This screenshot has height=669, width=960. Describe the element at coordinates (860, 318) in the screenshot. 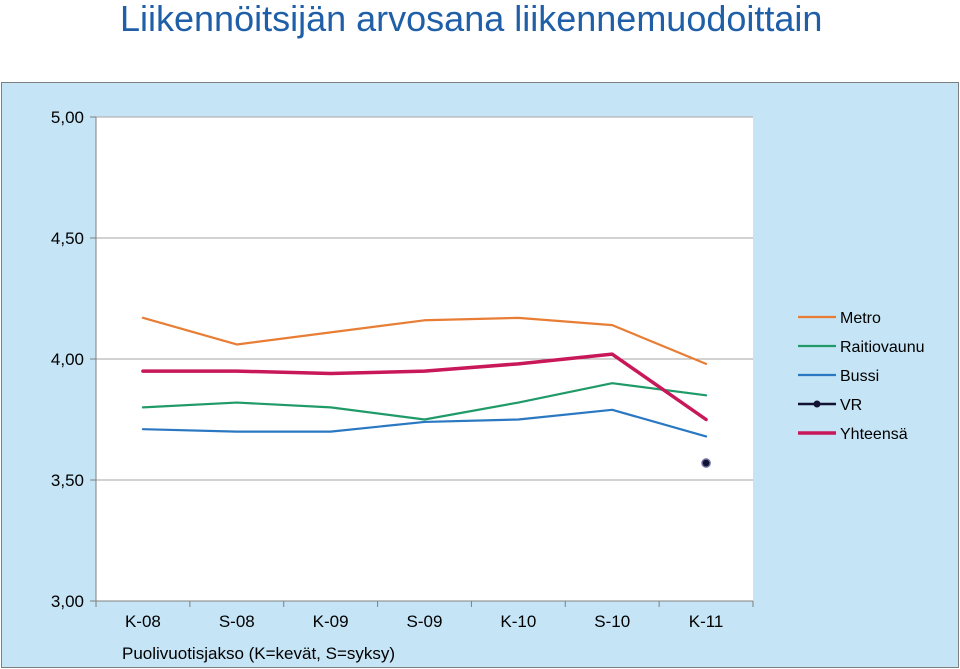

I see `legend-label-metro: Metro` at that location.